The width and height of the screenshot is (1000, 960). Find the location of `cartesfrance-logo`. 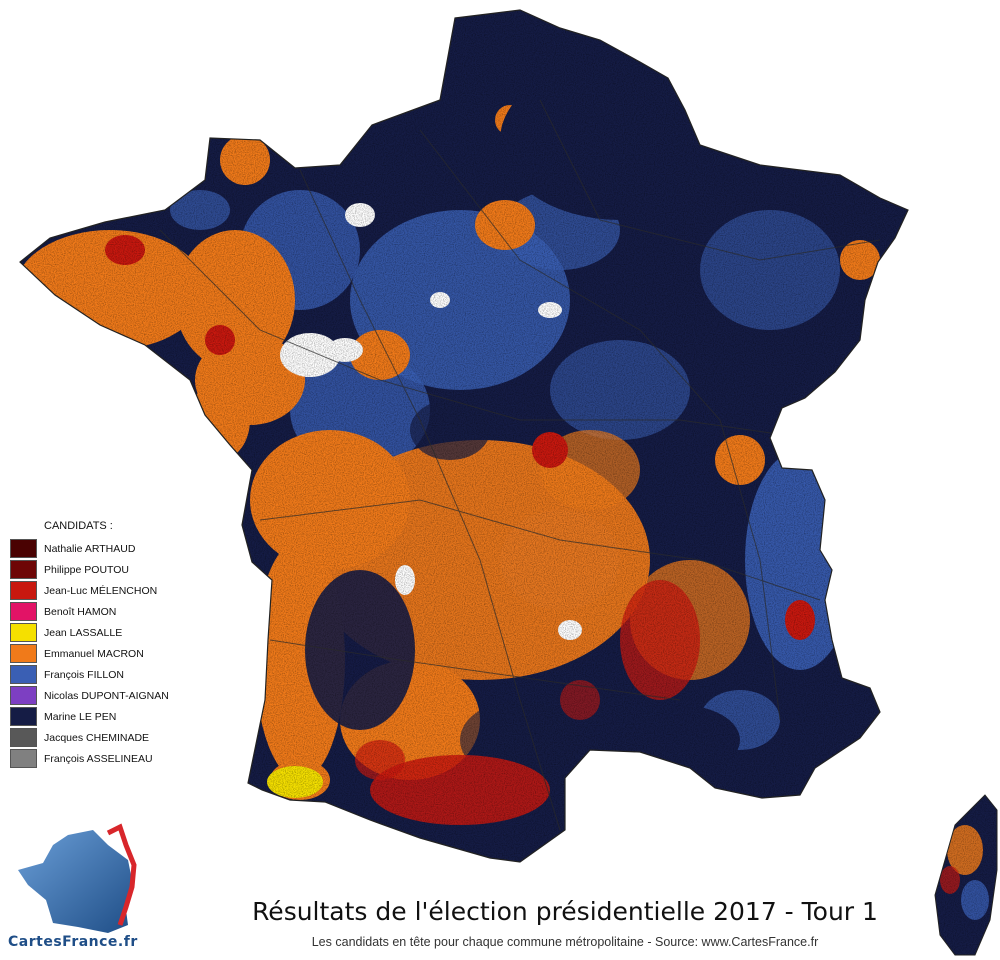

cartesfrance-logo is located at coordinates (77, 878).